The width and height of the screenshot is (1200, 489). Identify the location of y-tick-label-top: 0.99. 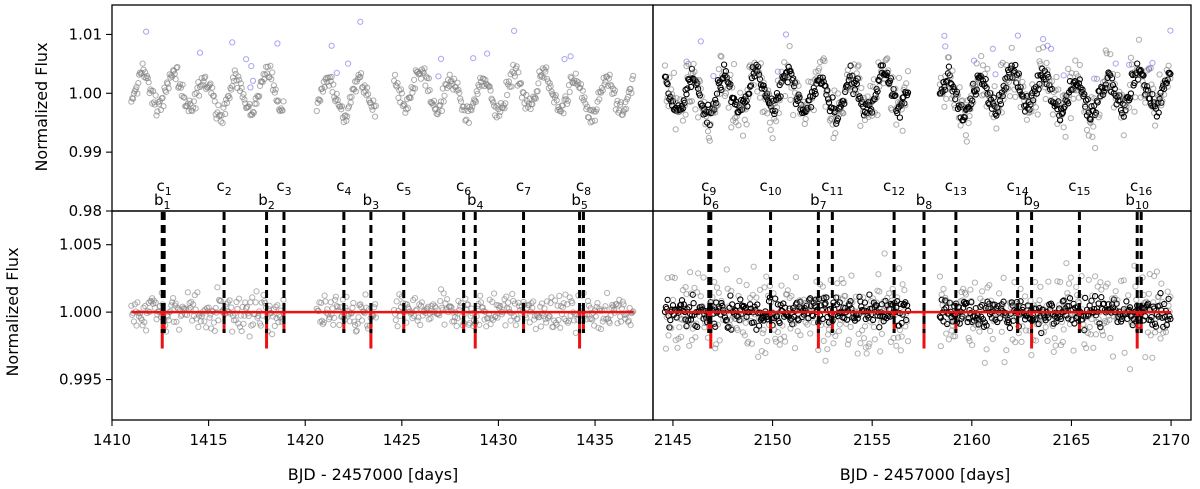
(85, 152).